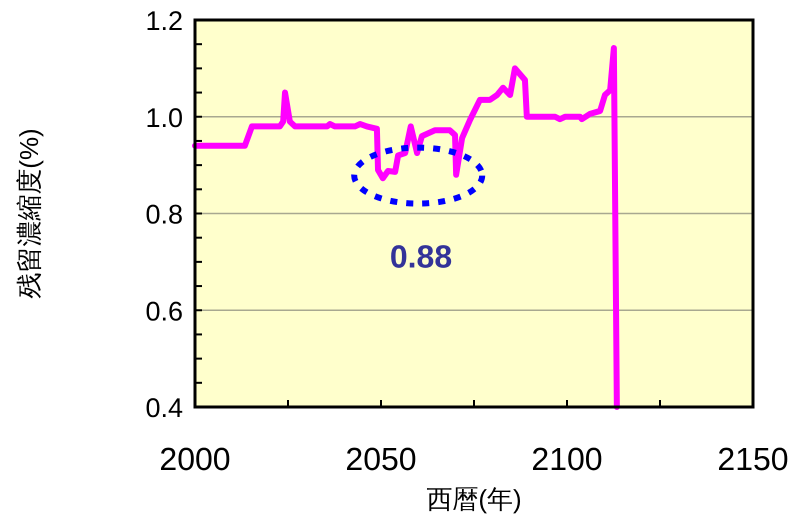  Describe the element at coordinates (164, 408) in the screenshot. I see `y-tick-label: 0.4` at that location.